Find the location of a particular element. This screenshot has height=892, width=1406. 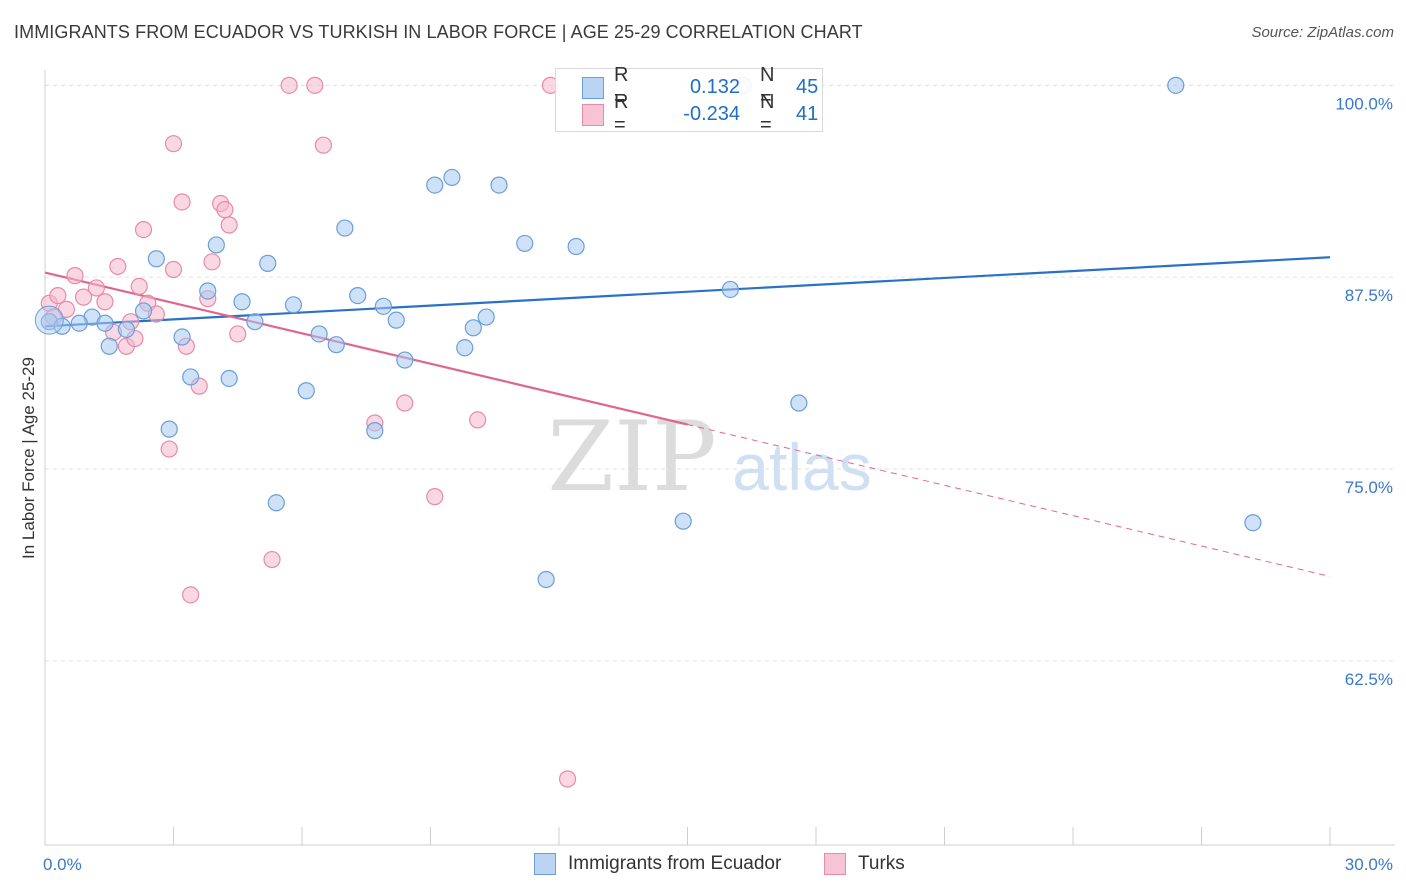

data-point-cluster is located at coordinates (49, 320).